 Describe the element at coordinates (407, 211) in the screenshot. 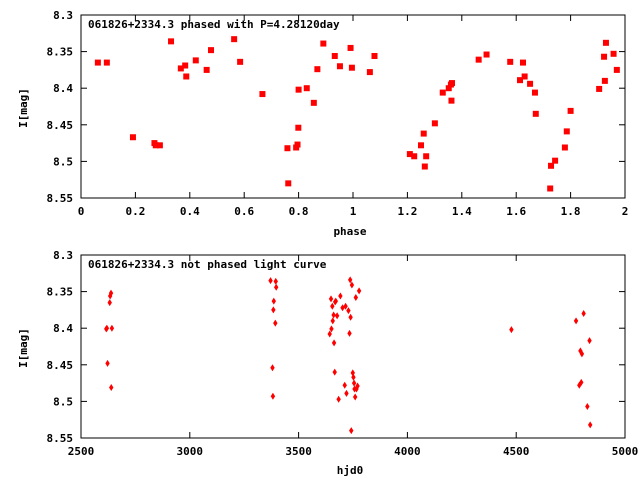

I see `x-tick-label: 1.2` at that location.